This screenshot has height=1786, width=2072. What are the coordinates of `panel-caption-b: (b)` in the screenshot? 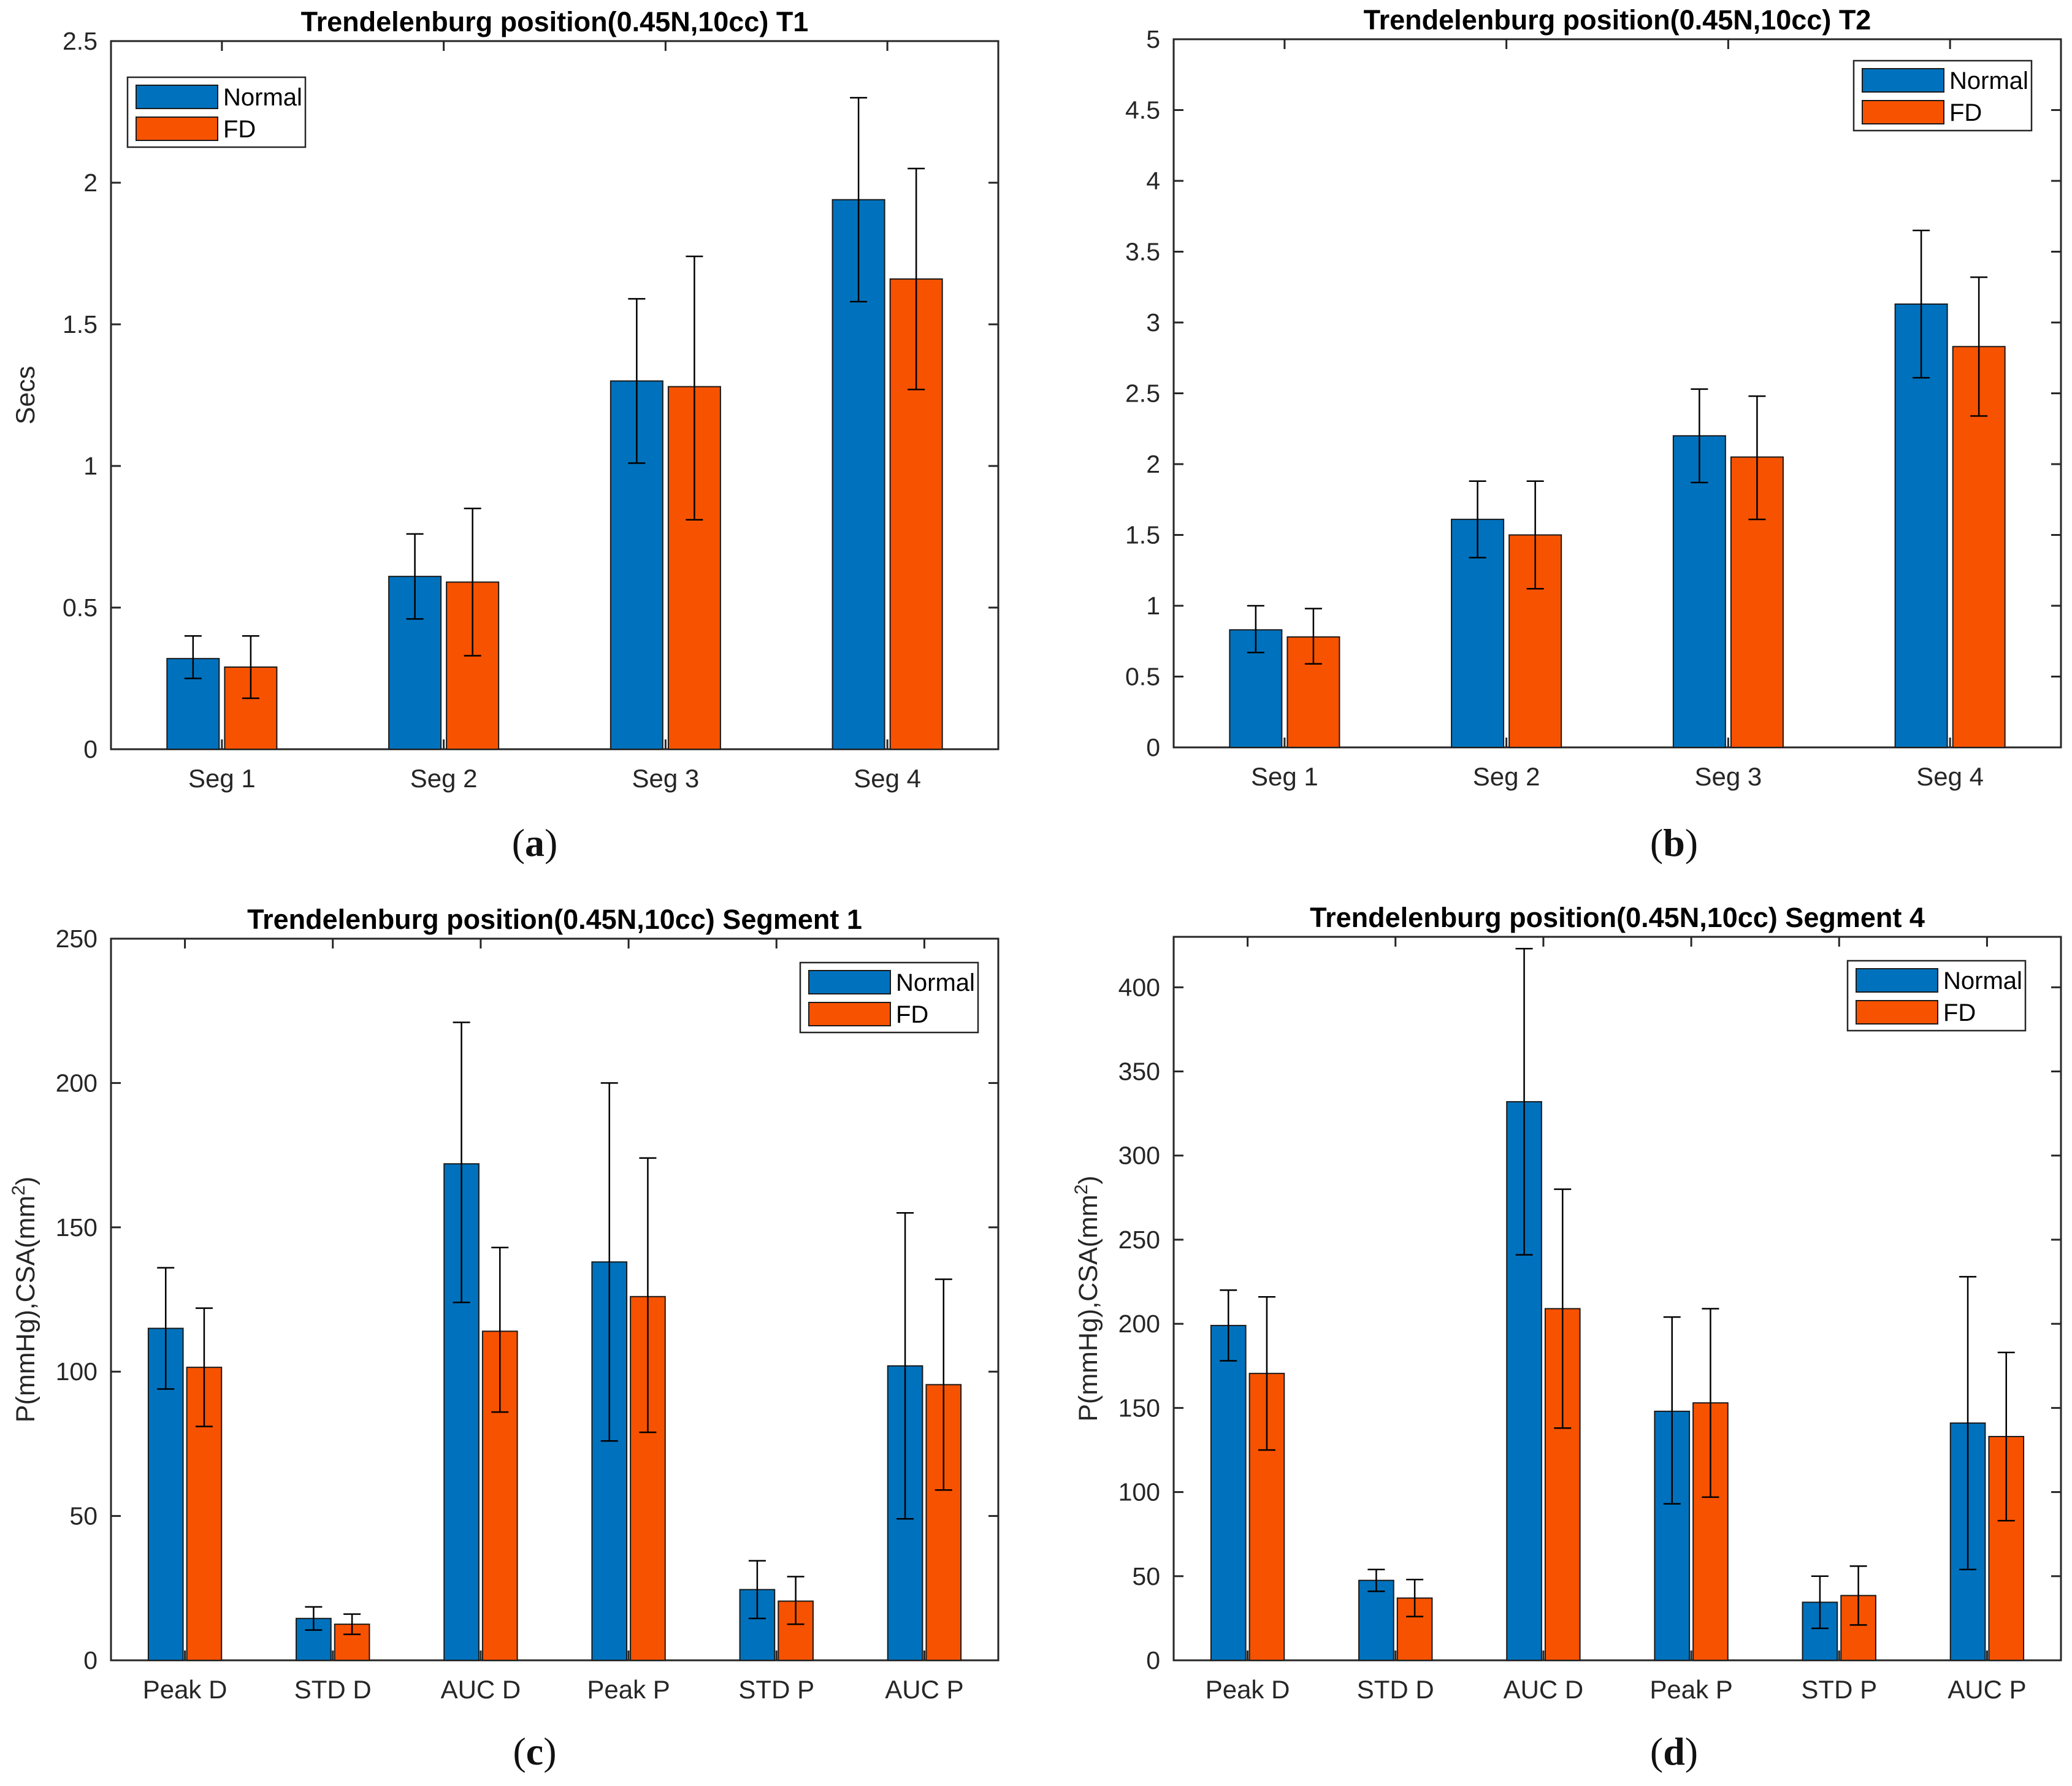 It's located at (1675, 842).